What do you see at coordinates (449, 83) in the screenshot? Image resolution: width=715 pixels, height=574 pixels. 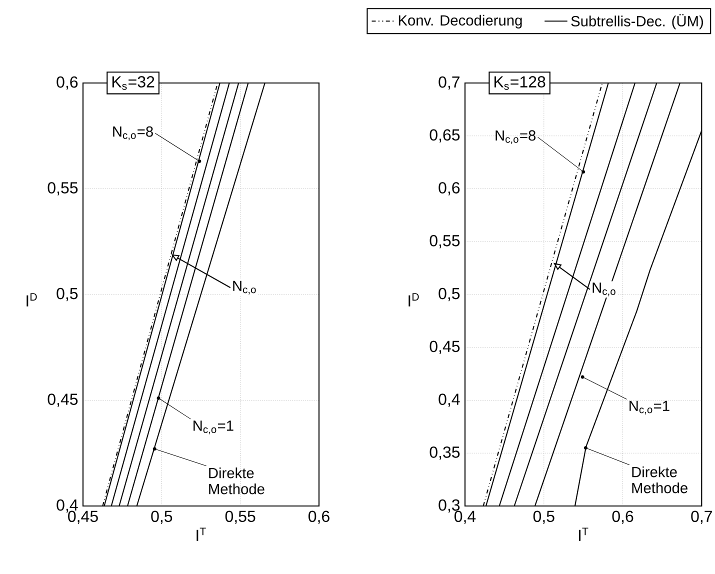 I see `y-tick-label: 0,7` at bounding box center [449, 83].